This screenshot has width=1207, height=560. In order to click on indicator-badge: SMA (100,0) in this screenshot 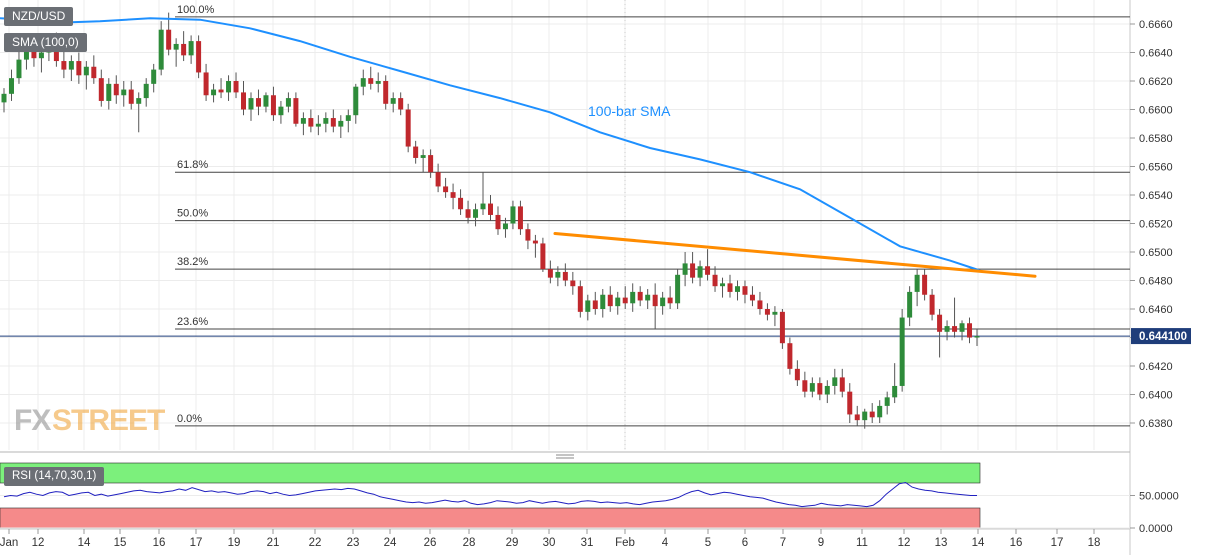, I will do `click(45, 42)`.